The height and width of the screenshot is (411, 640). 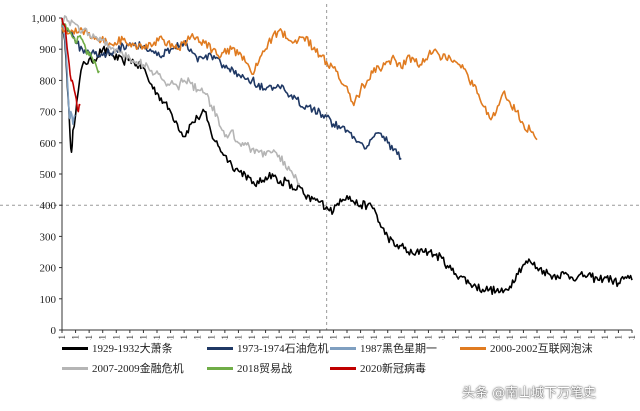 I want to click on y-tick-label: 0, so click(x=54, y=331).